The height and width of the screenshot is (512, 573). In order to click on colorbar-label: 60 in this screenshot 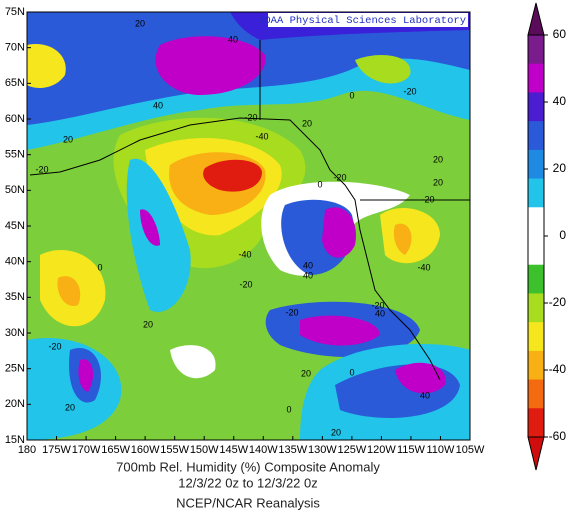, I will do `click(560, 34)`.